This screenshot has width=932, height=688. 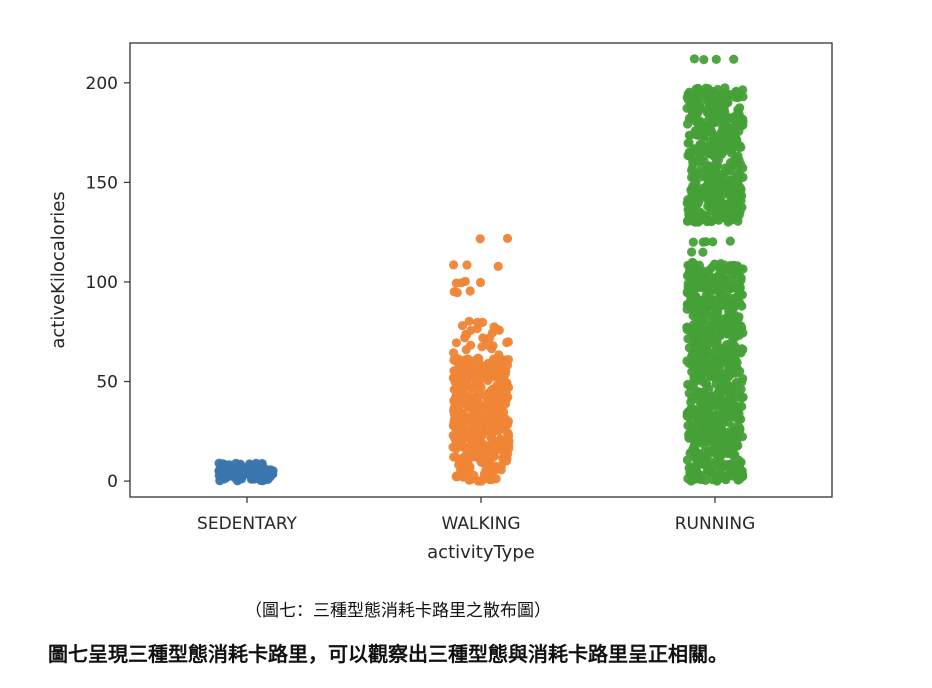 What do you see at coordinates (480, 524) in the screenshot?
I see `x-tick-label: WALKING` at bounding box center [480, 524].